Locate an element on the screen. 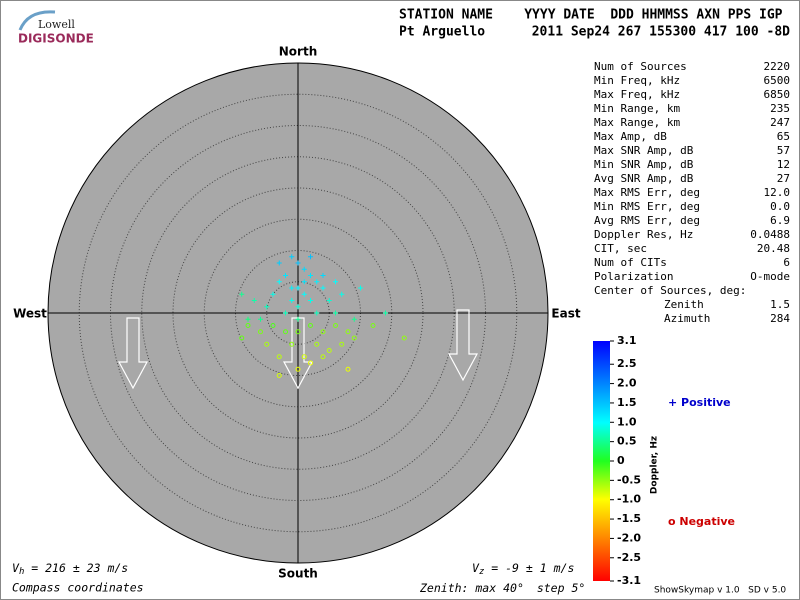 This screenshot has width=800, height=600. stat-label: Min Range, km is located at coordinates (637, 108).